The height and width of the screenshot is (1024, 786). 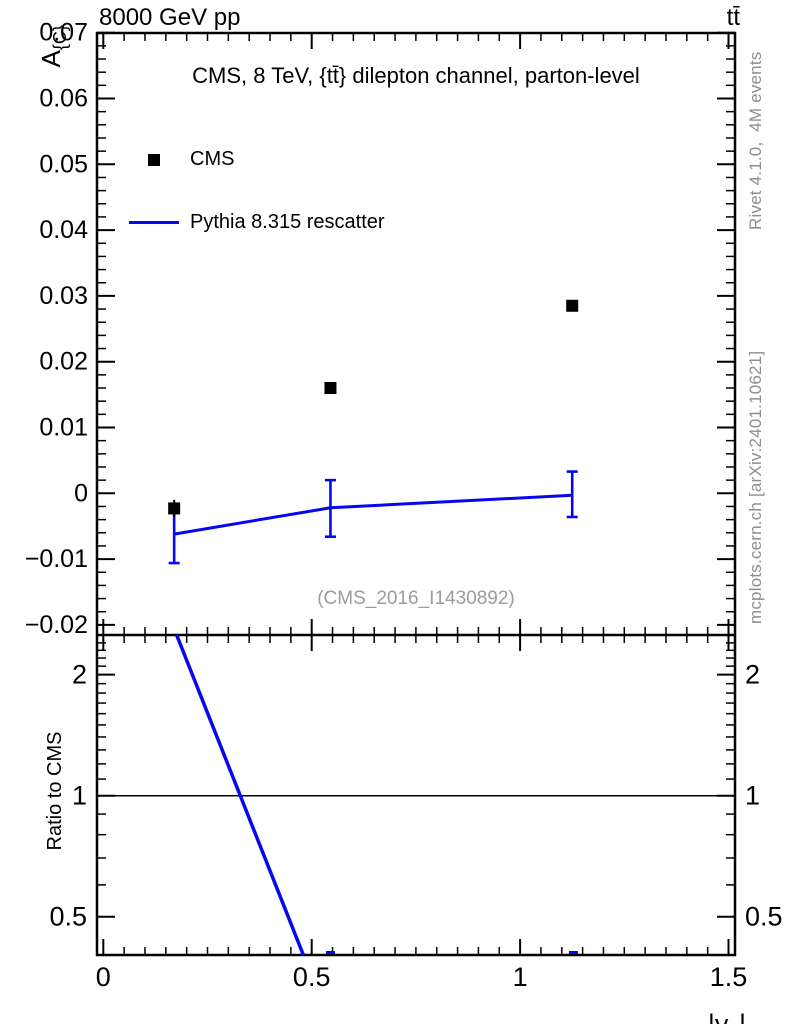 I want to click on x-tick-labels: 0 0.5 1 1.5, so click(x=421, y=977).